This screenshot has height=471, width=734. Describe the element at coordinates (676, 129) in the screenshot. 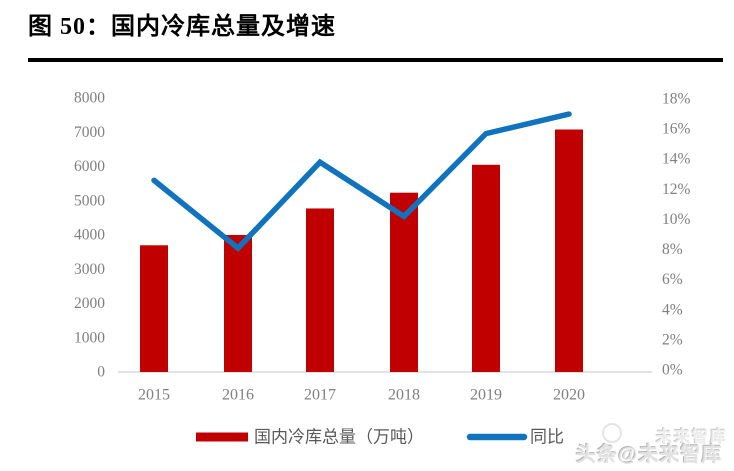

I see `right-axis-tick: 16%` at that location.